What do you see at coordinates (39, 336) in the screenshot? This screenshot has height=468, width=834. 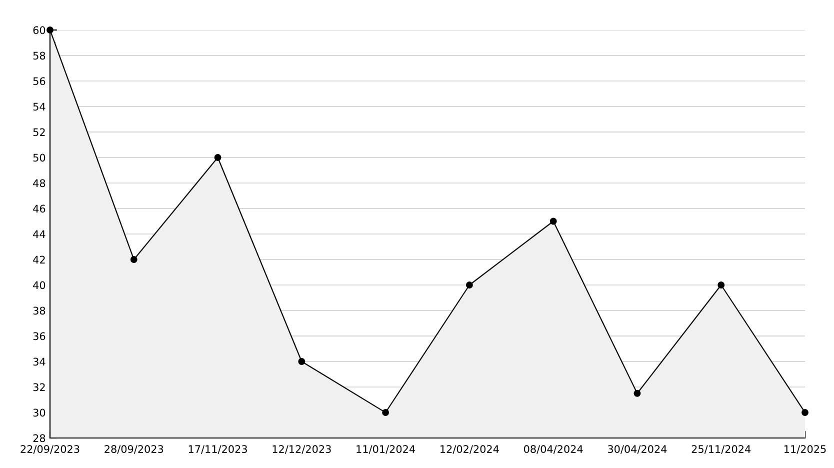 I see `y-tick-label: 36` at bounding box center [39, 336].